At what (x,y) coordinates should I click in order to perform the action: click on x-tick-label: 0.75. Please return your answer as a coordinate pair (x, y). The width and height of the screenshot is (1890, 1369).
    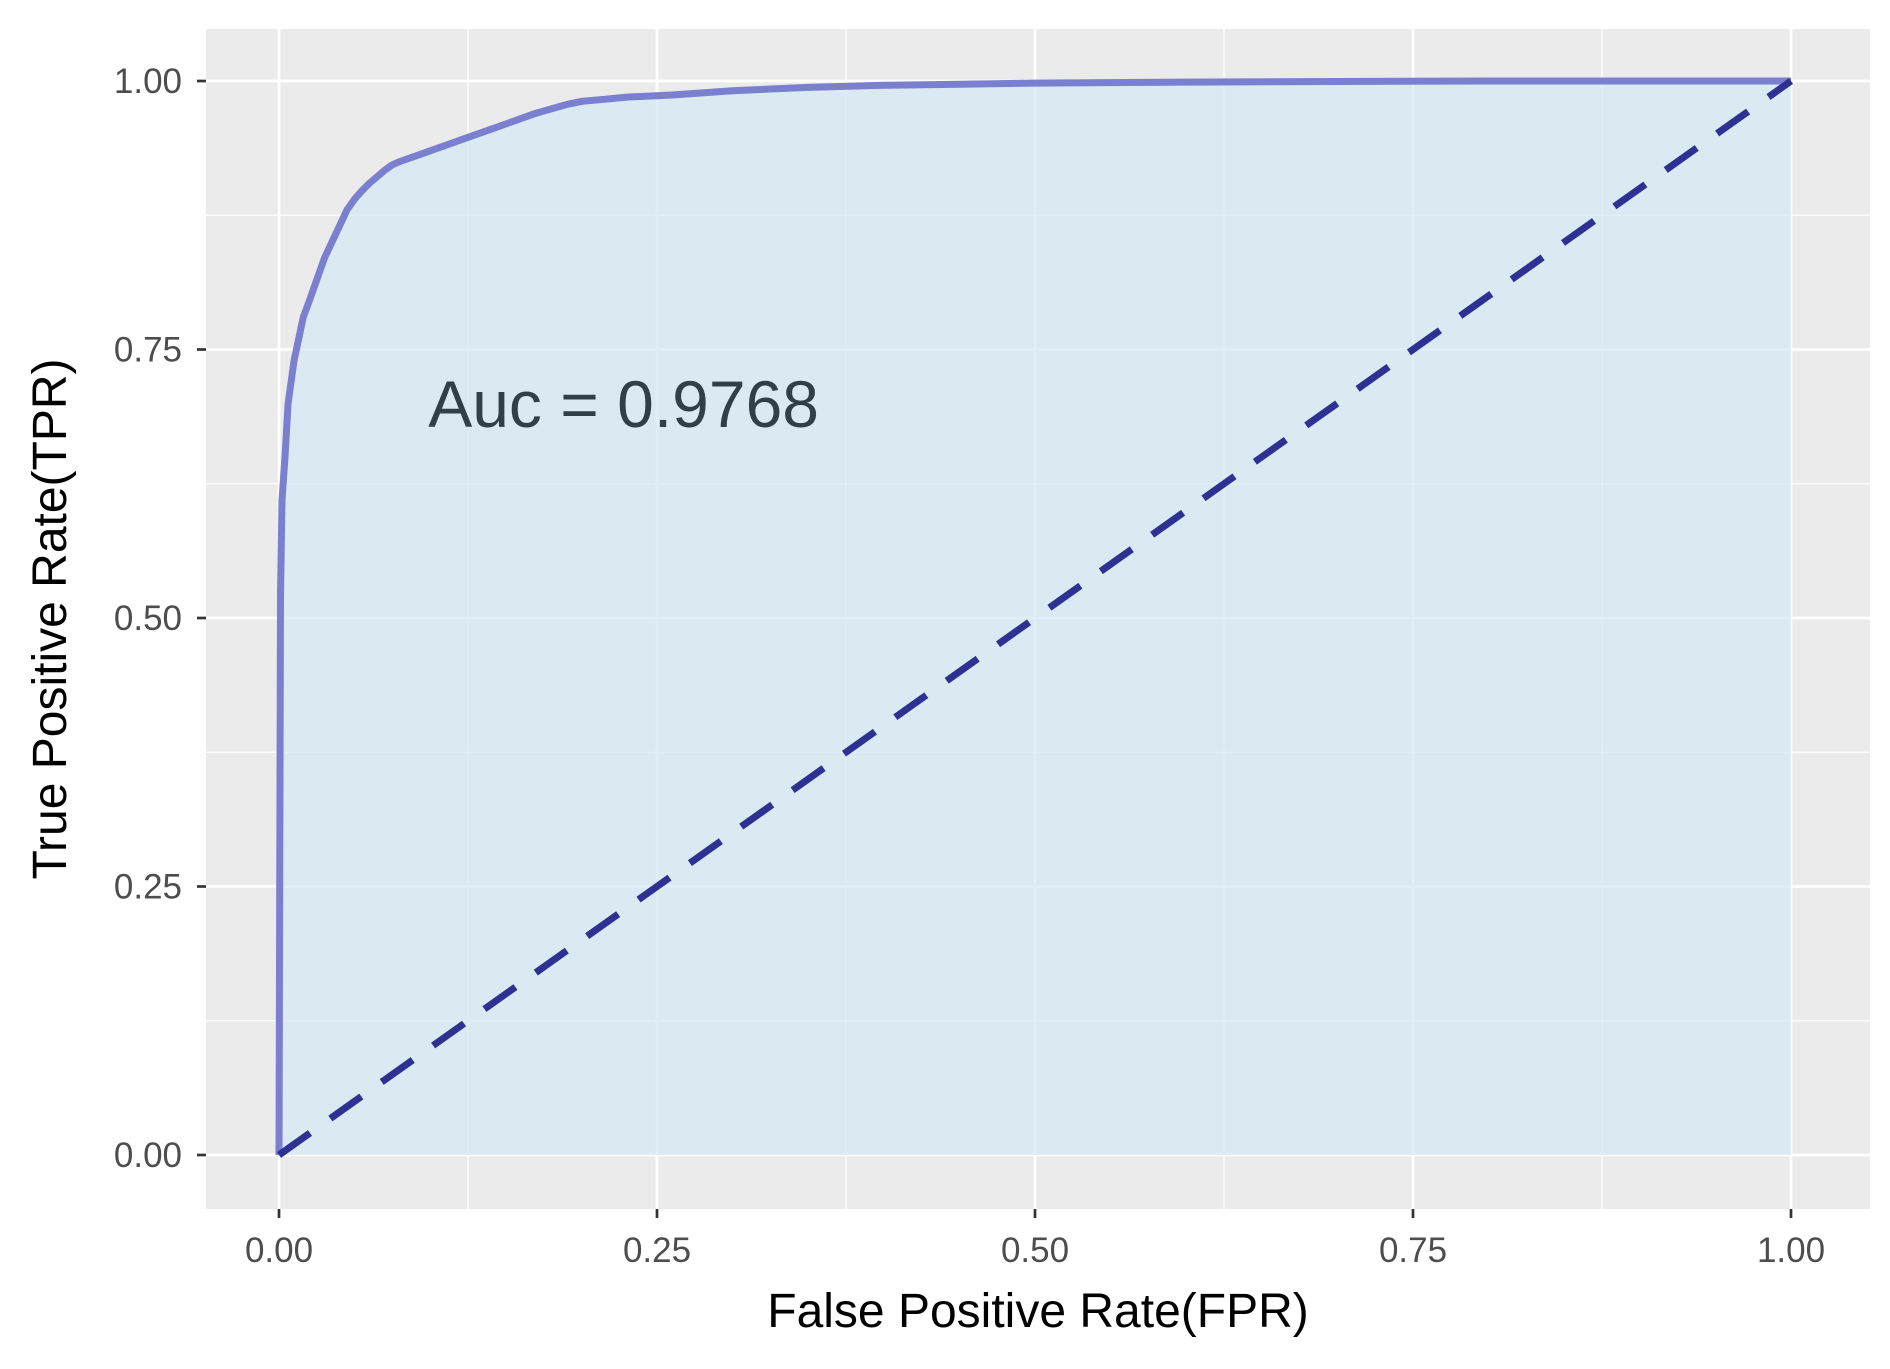
    Looking at the image, I should click on (1413, 1250).